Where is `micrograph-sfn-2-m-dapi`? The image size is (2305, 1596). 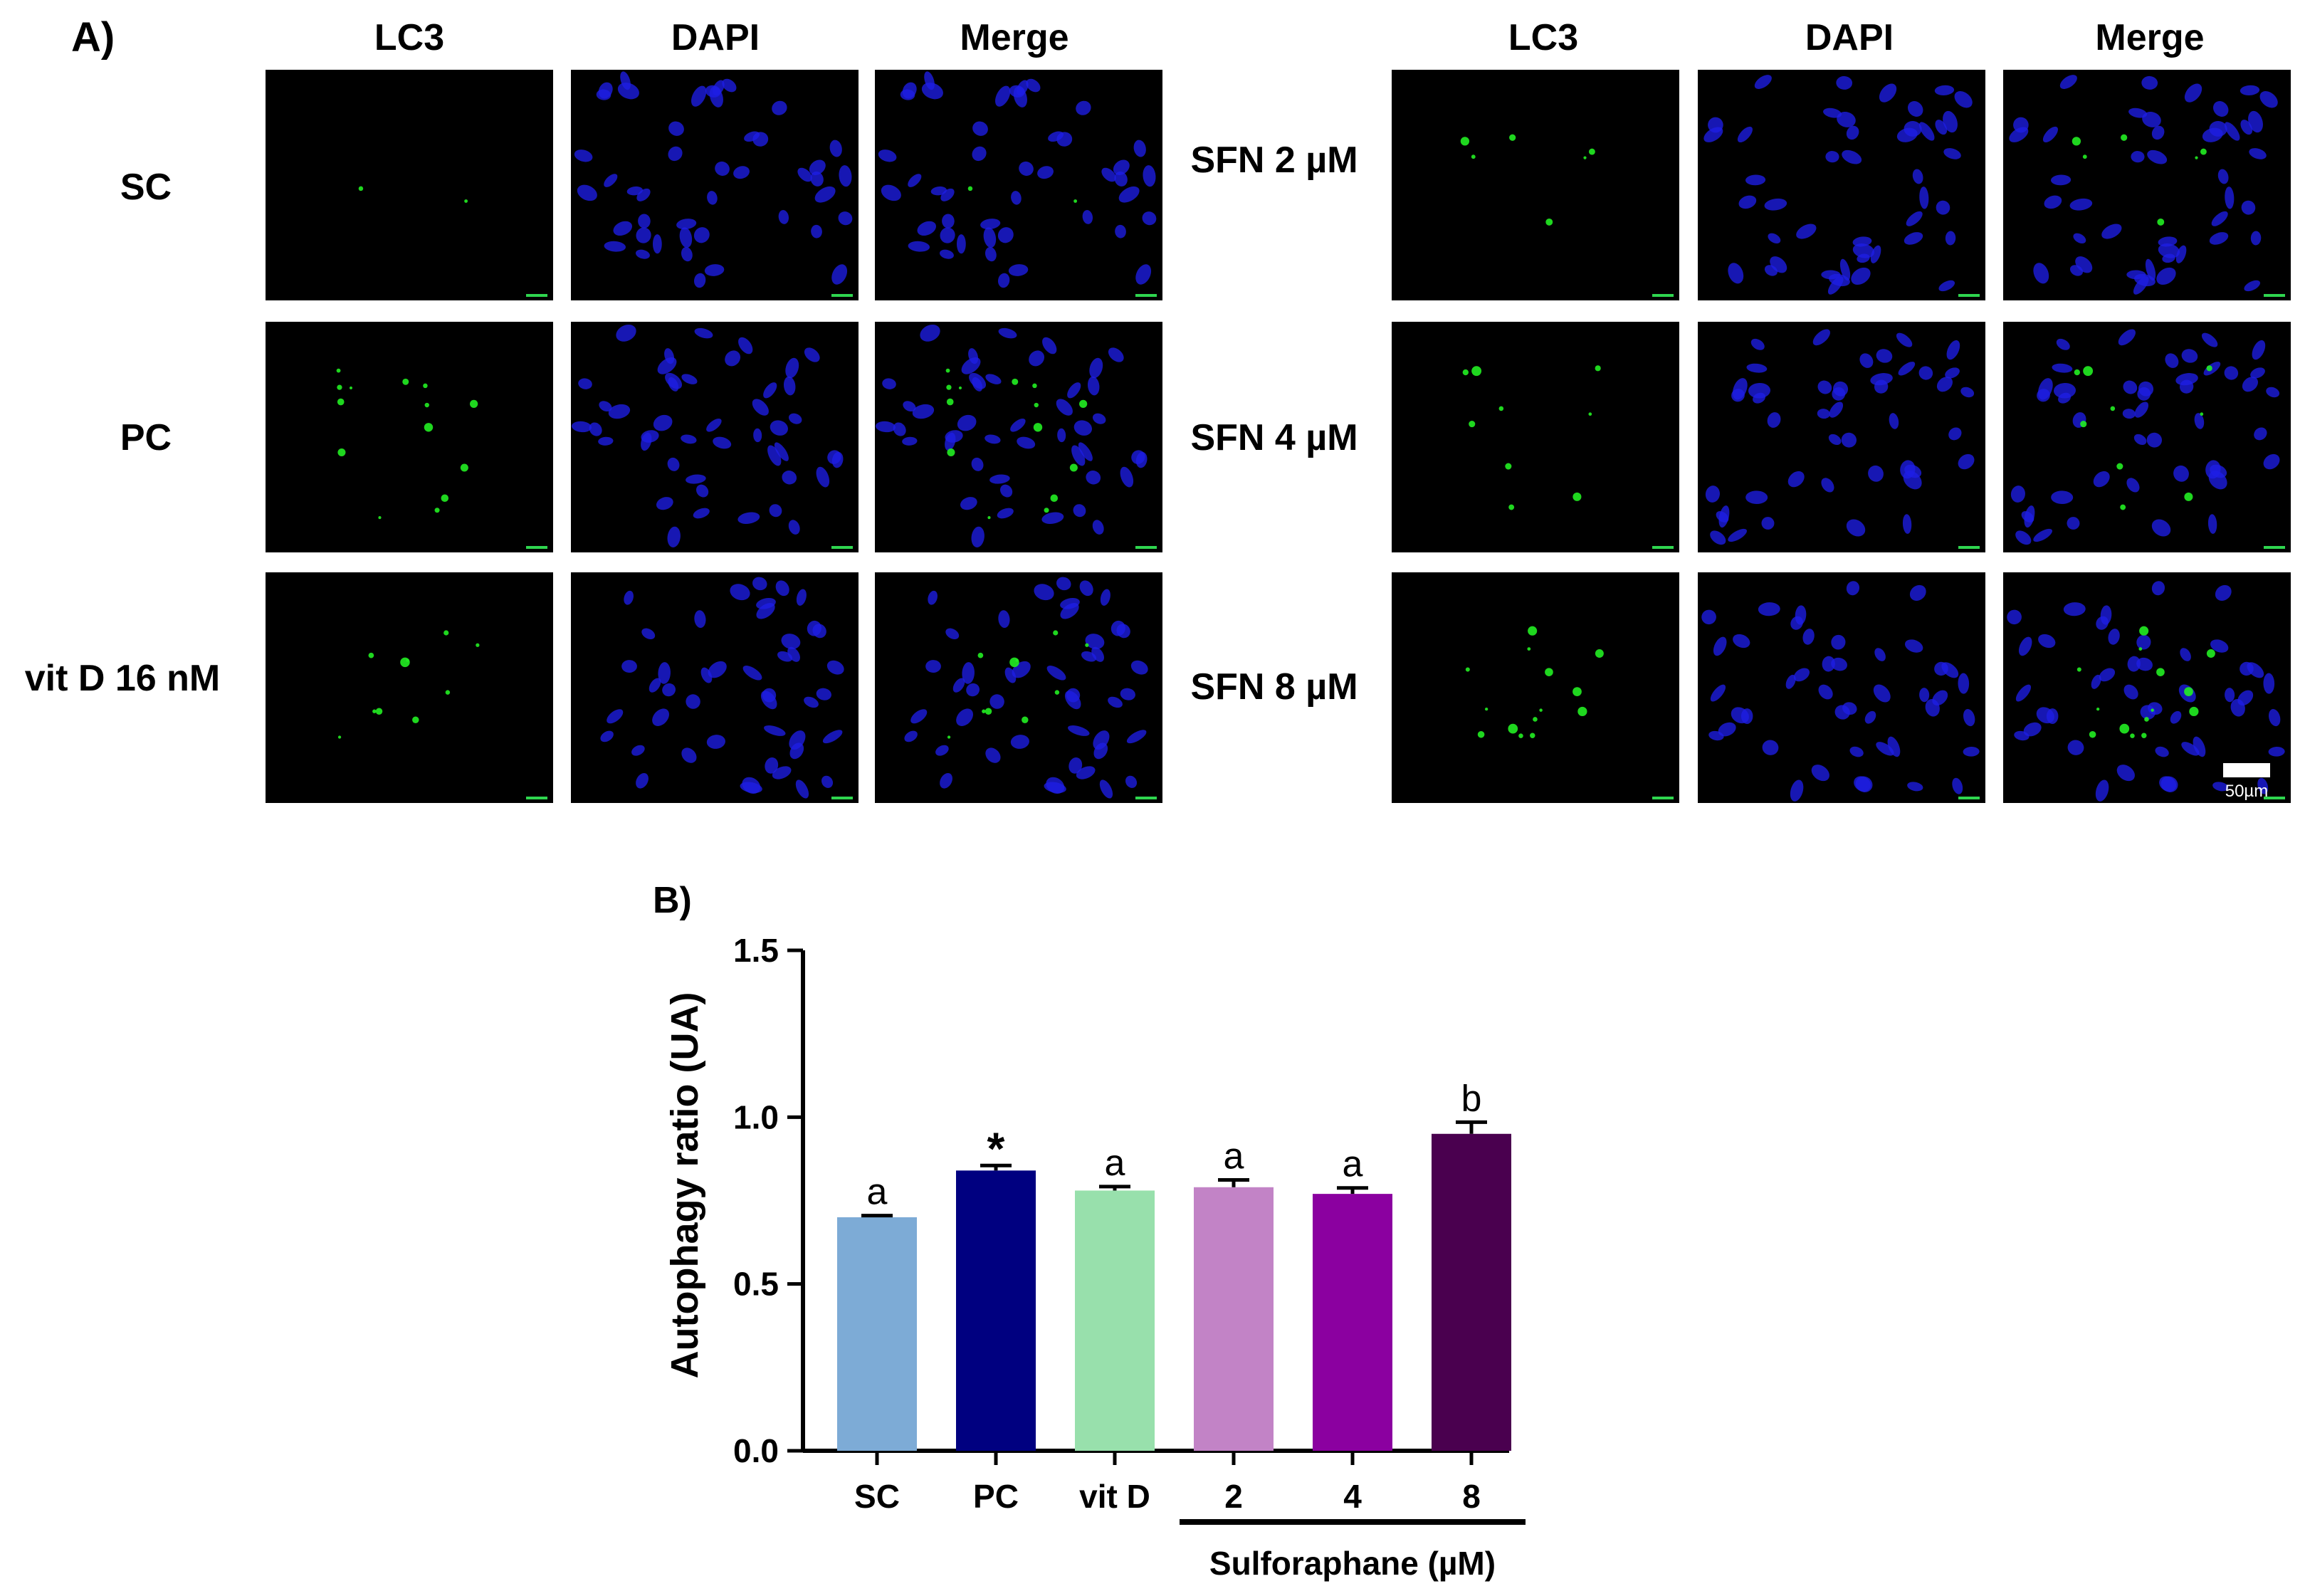
micrograph-sfn-2-m-dapi is located at coordinates (1841, 185).